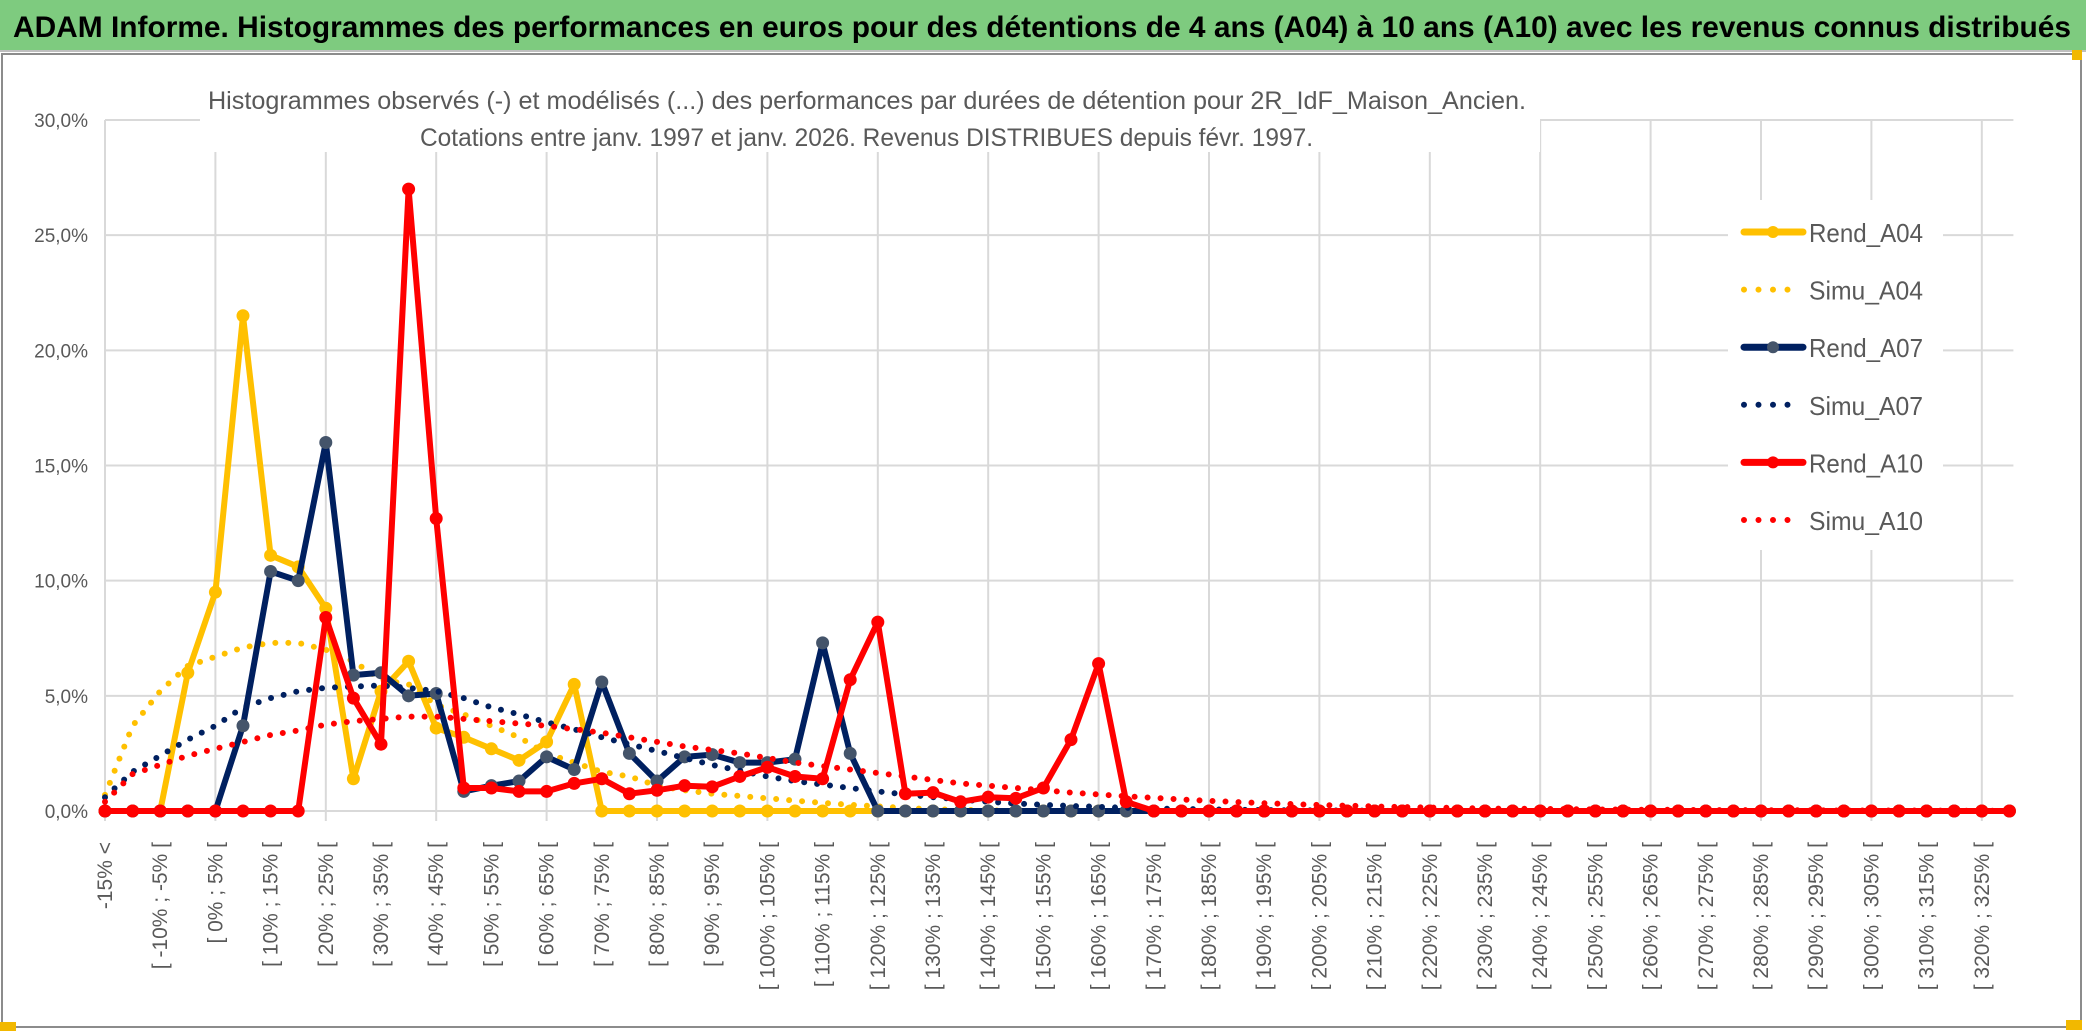 The image size is (2086, 1031). I want to click on selection-handle-bottom-left, so click(8, 1026).